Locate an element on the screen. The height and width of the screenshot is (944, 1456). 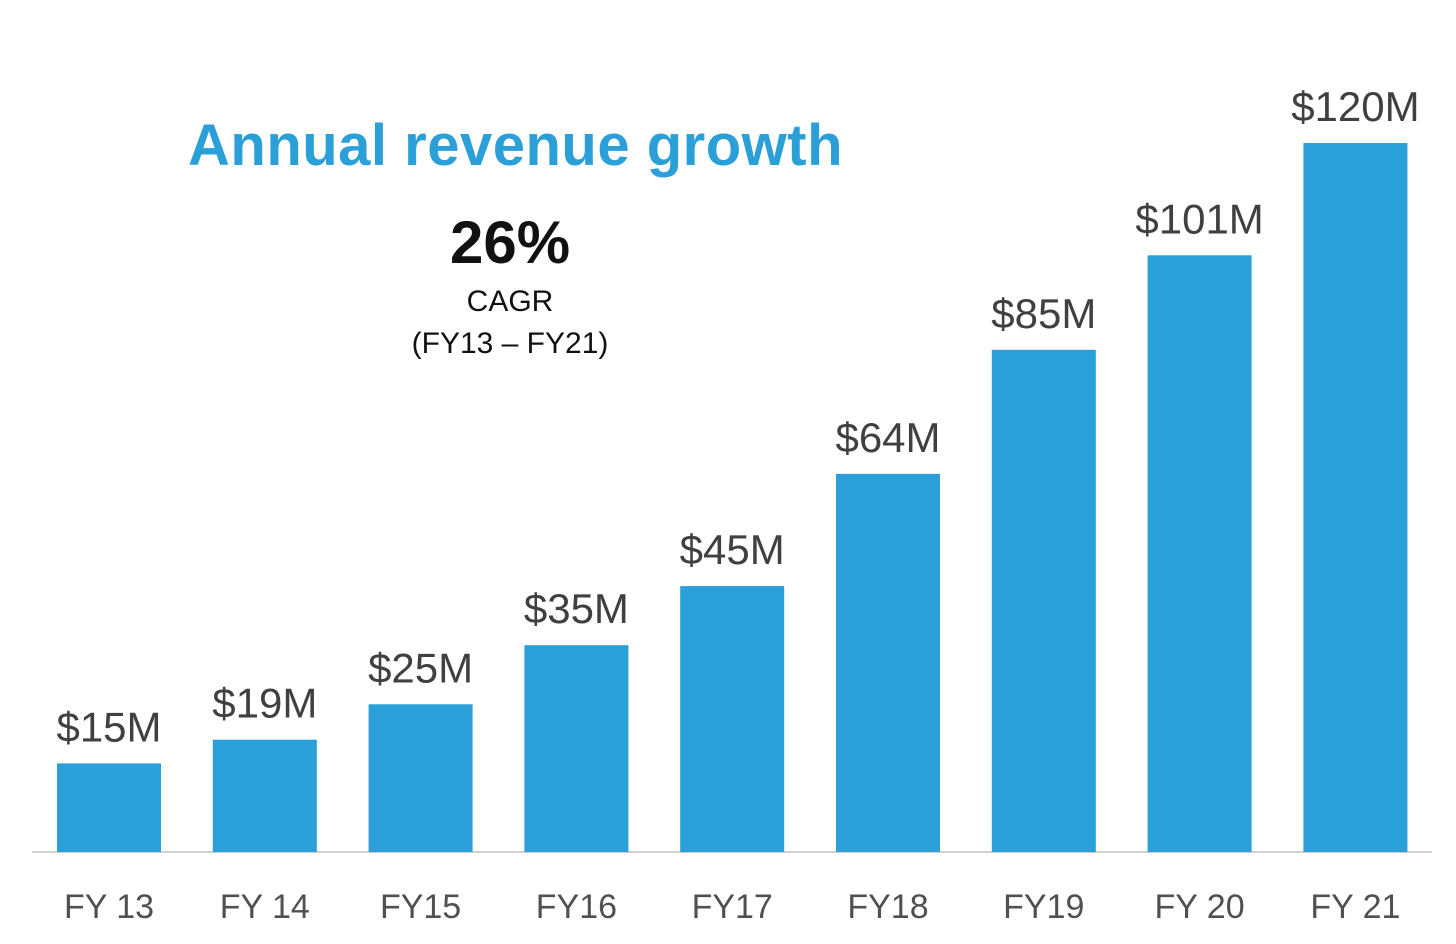
data-label-fy16: $35M is located at coordinates (576, 608).